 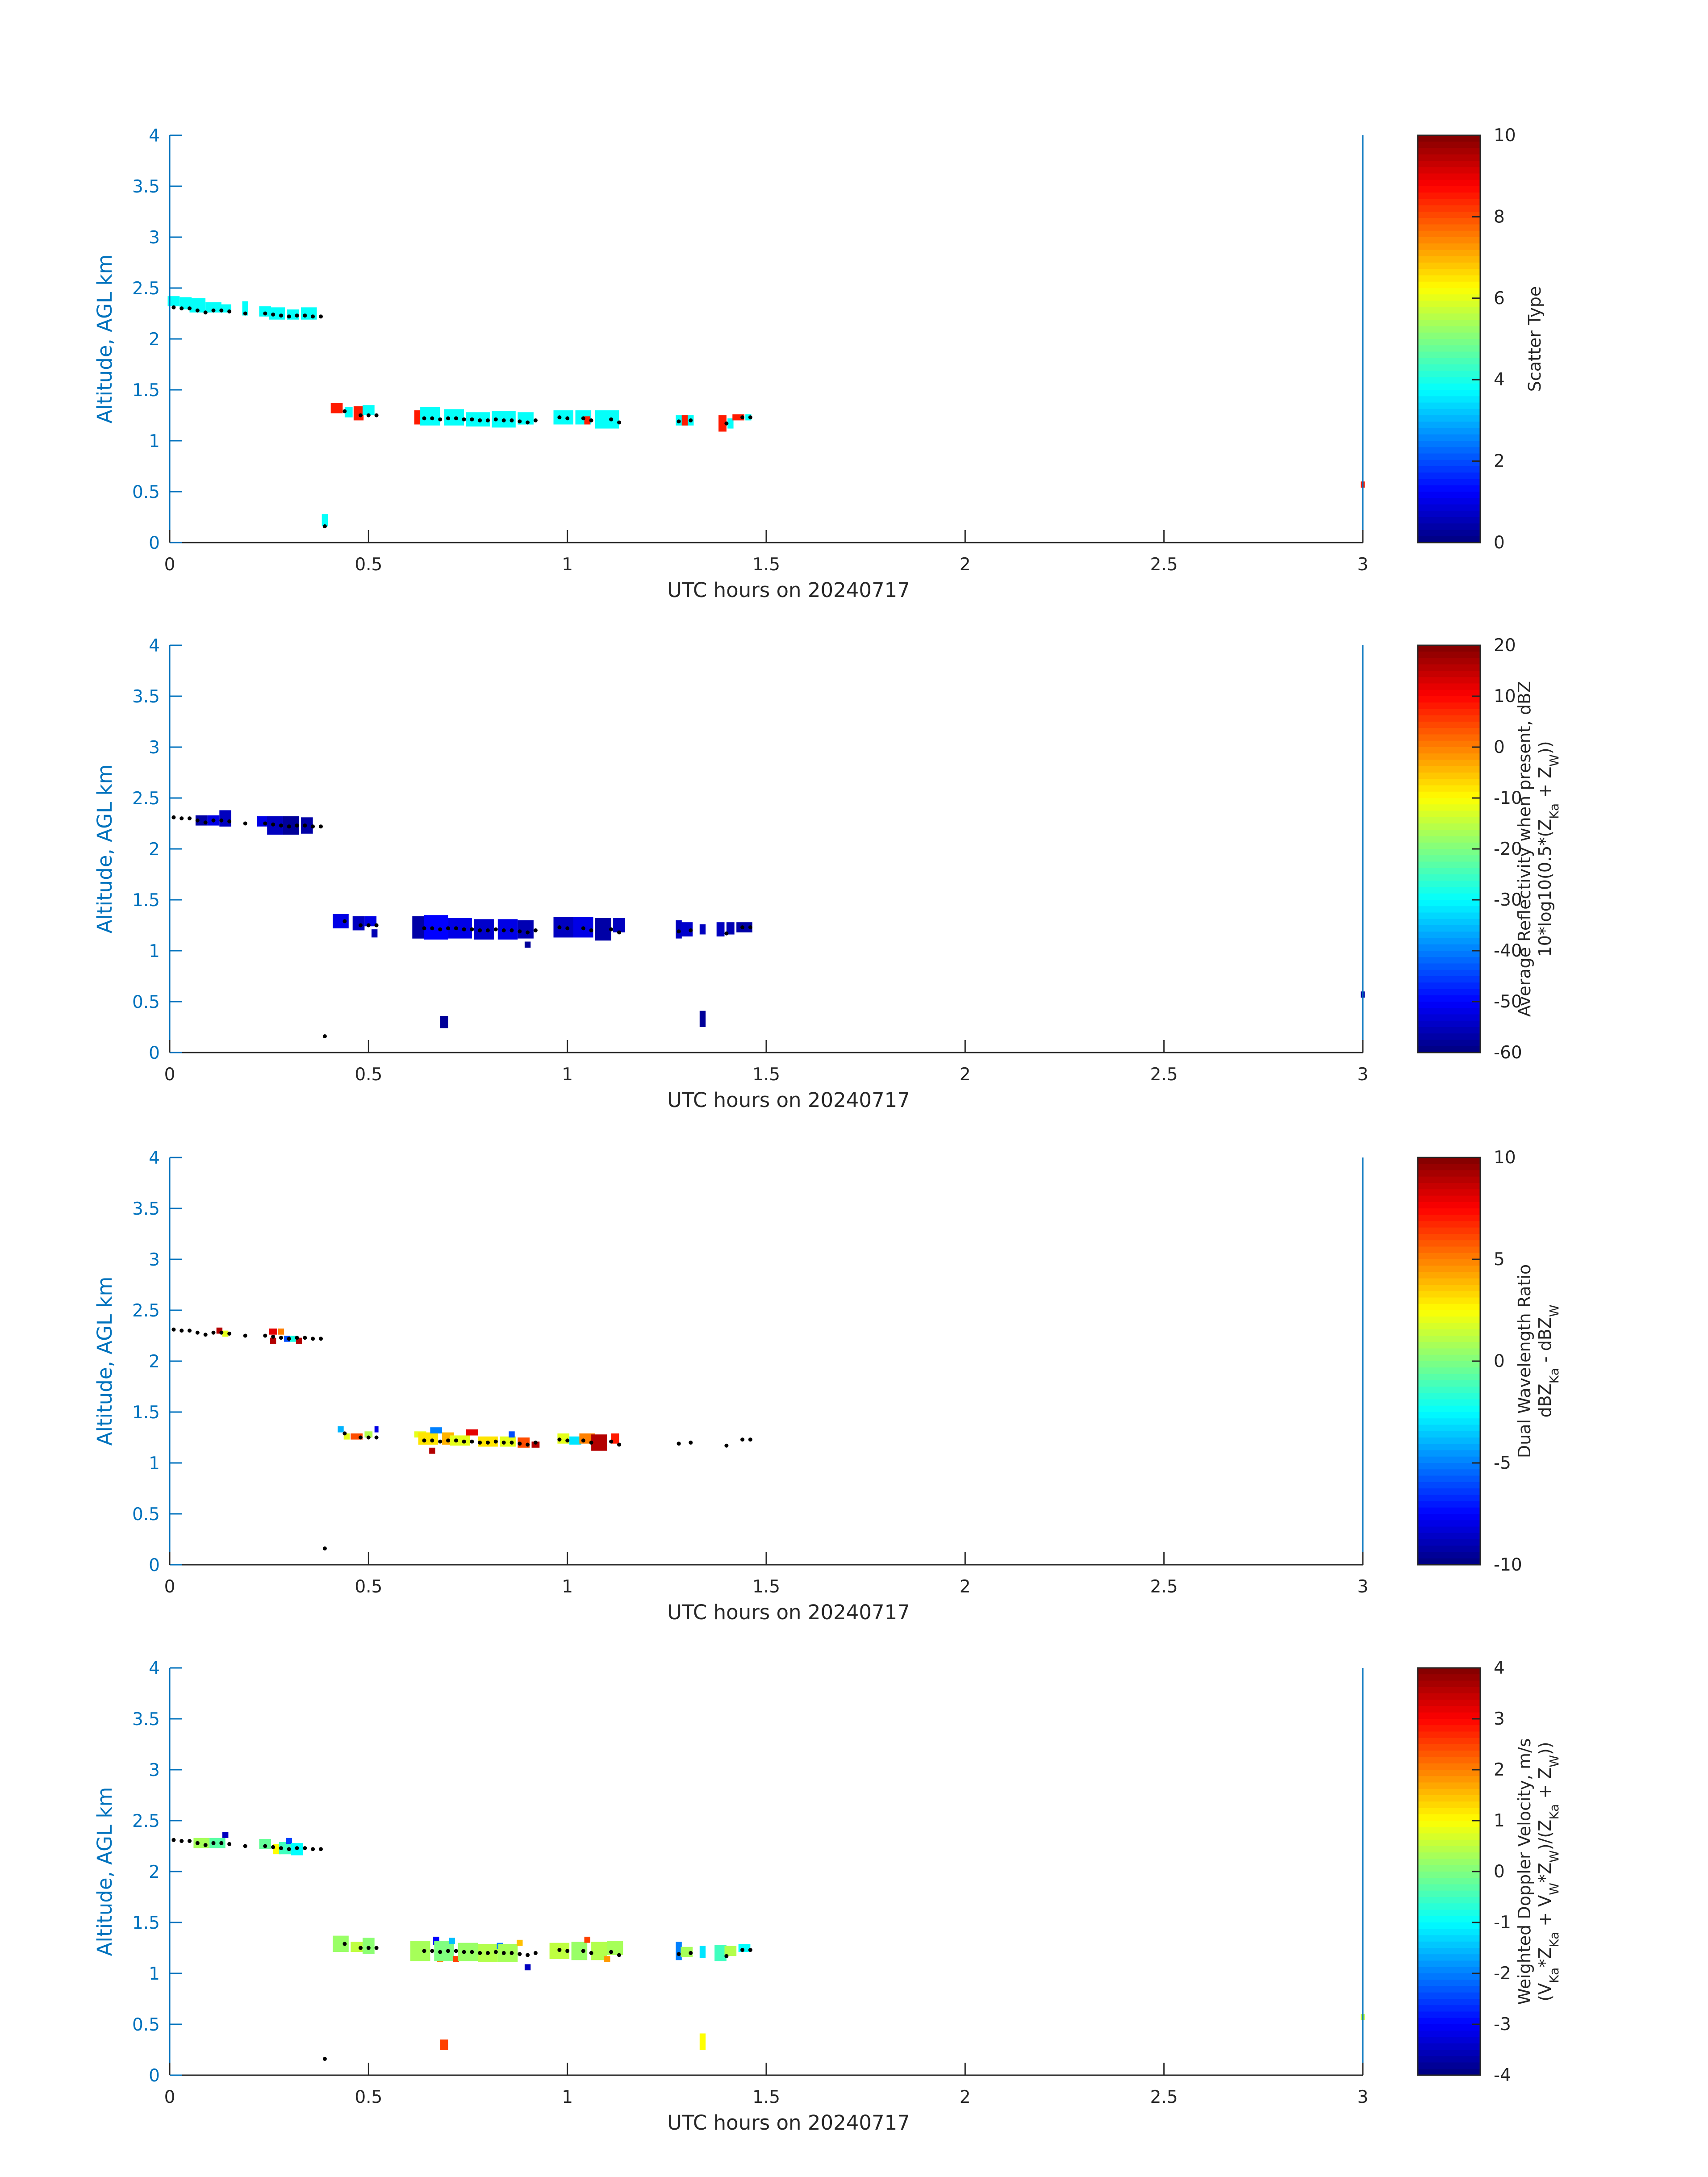 I want to click on y-tick-label: 4, so click(x=154, y=646).